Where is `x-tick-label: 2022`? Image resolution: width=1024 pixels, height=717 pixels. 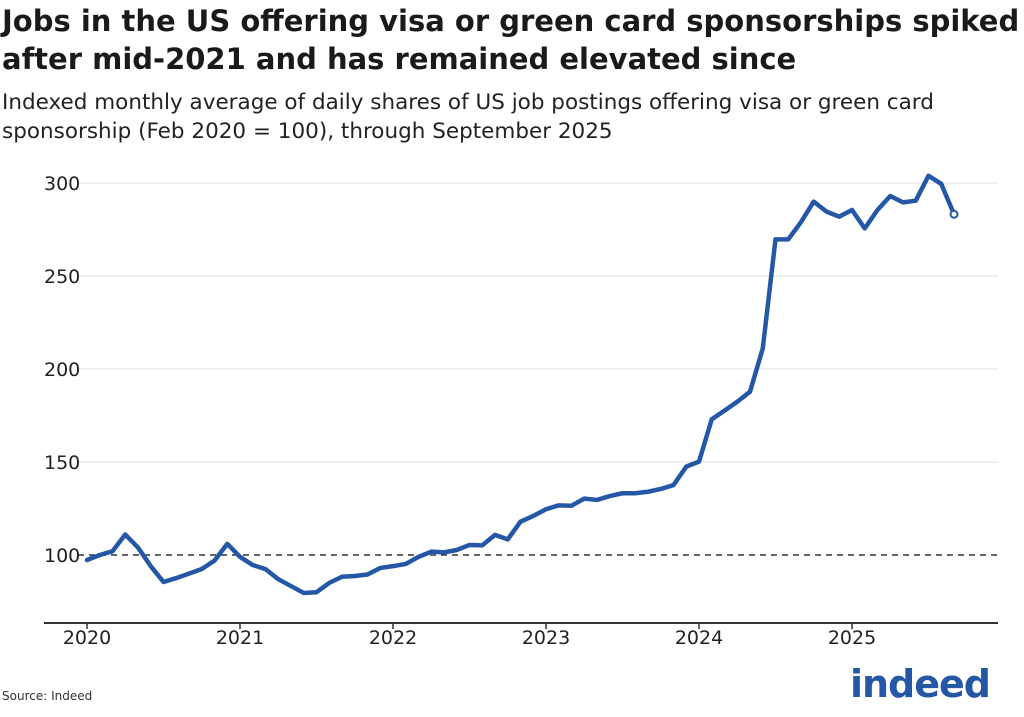
x-tick-label: 2022 is located at coordinates (393, 638).